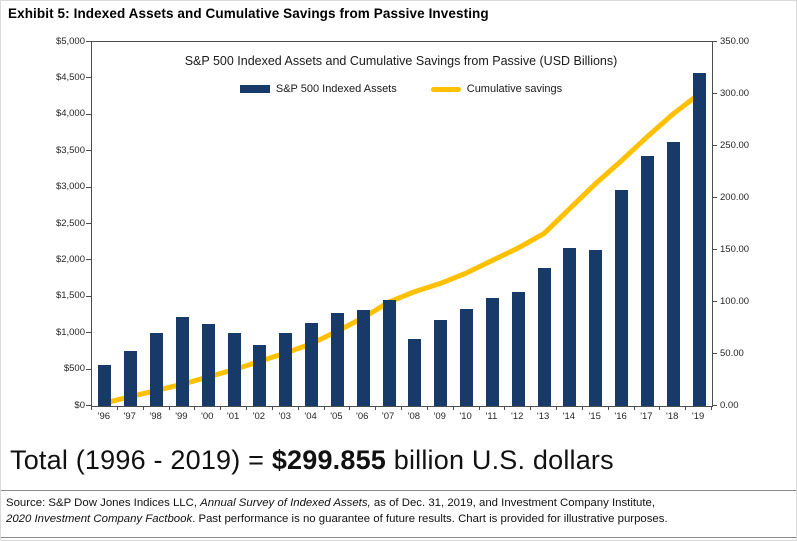 The height and width of the screenshot is (541, 797). What do you see at coordinates (465, 416) in the screenshot?
I see `x-axis-label-10: '10` at bounding box center [465, 416].